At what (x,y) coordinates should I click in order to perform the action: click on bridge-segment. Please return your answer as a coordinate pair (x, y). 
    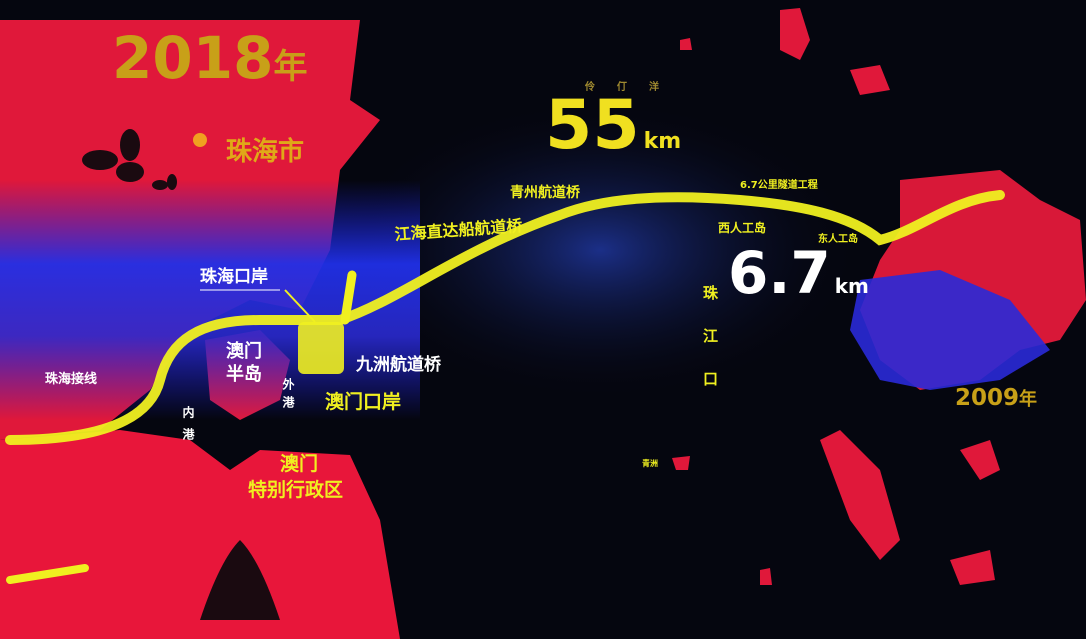
    Looking at the image, I should click on (47, 574).